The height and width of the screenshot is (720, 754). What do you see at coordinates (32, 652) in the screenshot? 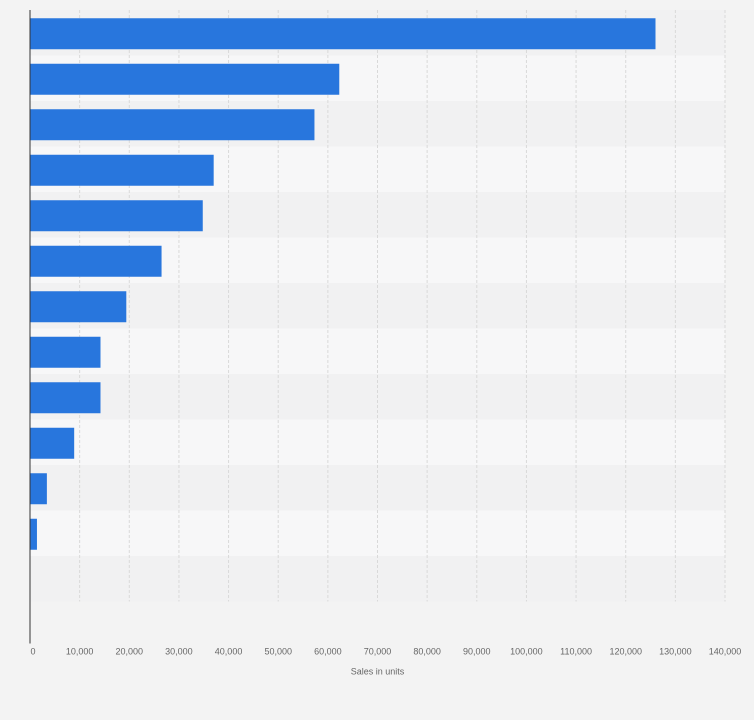
I see `x-tick-label: 0` at bounding box center [32, 652].